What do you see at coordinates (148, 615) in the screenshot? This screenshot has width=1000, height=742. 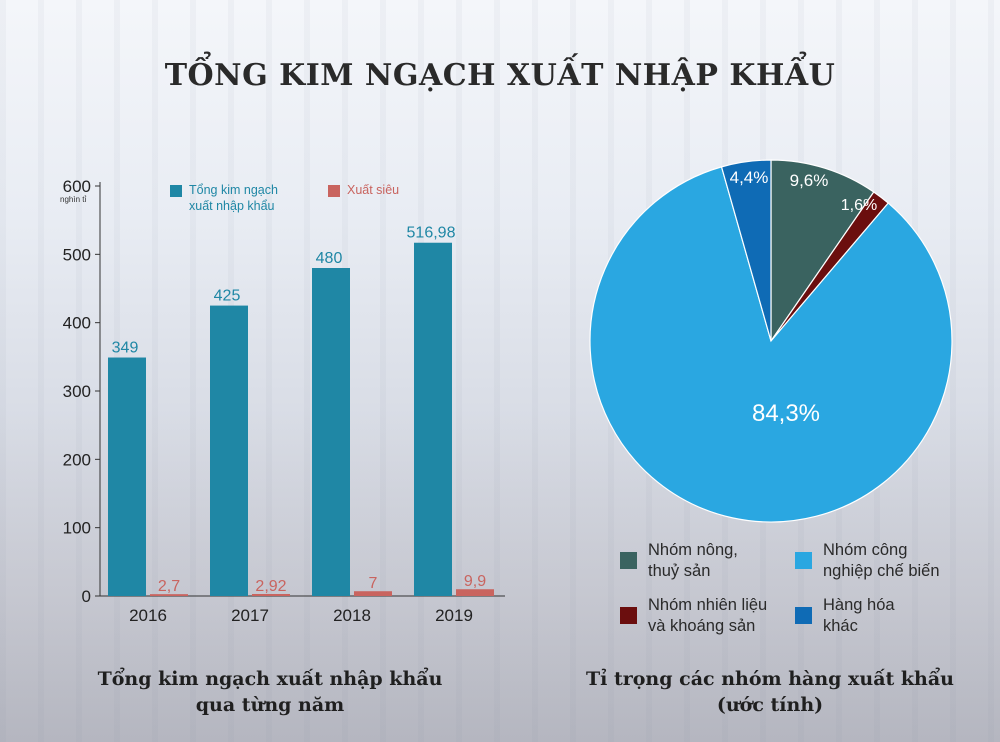 I see `x-tick-label: 2016` at bounding box center [148, 615].